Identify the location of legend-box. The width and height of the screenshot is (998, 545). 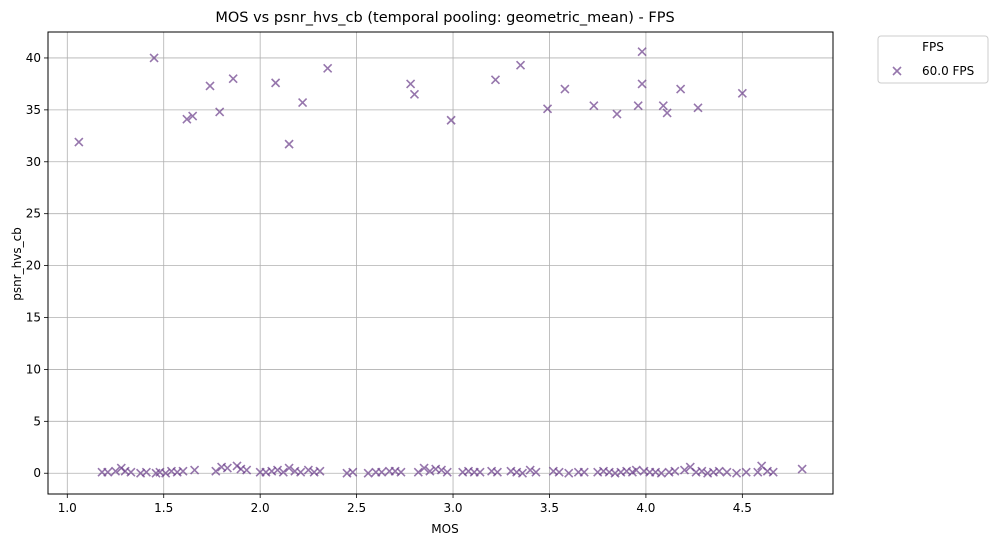
(933, 59).